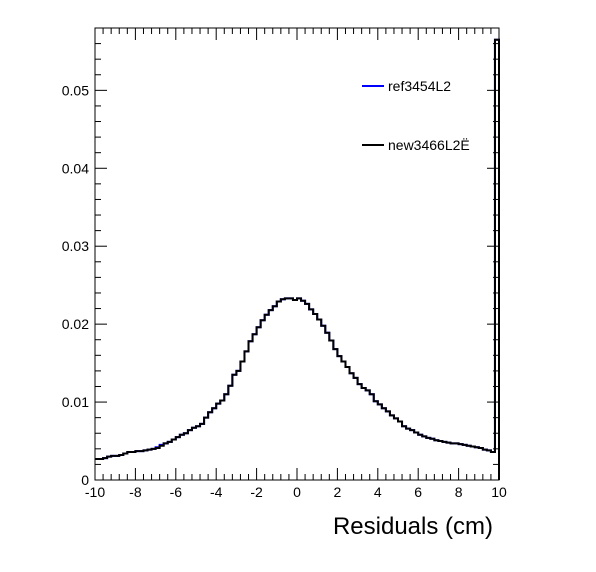  I want to click on legend-label-new: new3466L2Ë, so click(429, 145).